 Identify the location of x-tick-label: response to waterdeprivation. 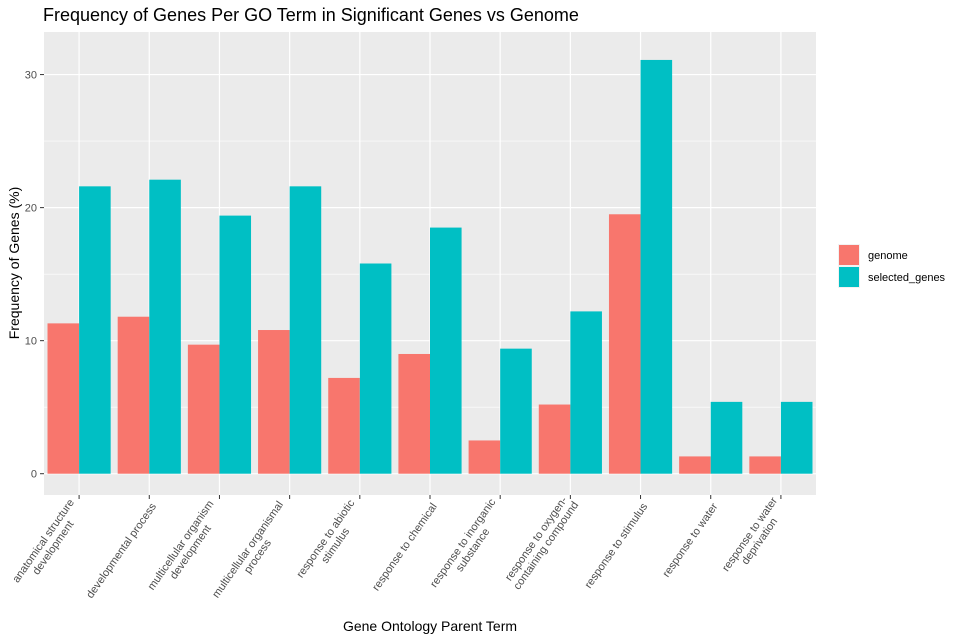
(755, 538).